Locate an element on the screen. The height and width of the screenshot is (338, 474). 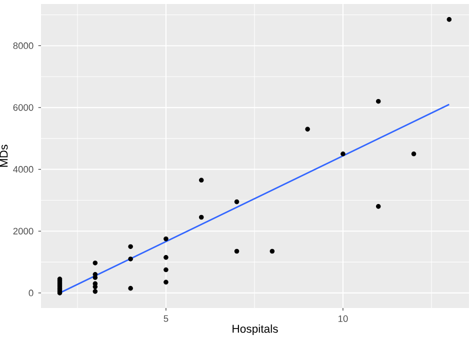
y-tick-label: 6000 is located at coordinates (23, 107).